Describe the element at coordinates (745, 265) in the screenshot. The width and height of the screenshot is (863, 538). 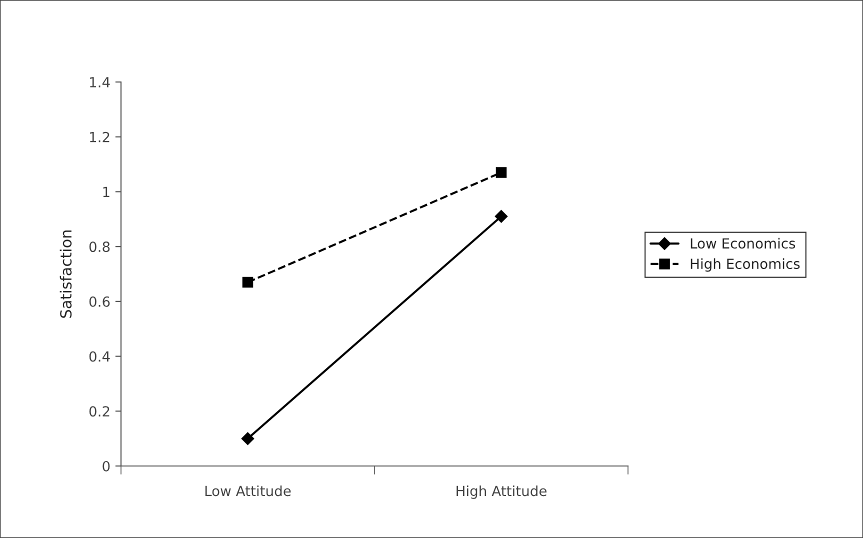
I see `legend-label: High Economics` at that location.